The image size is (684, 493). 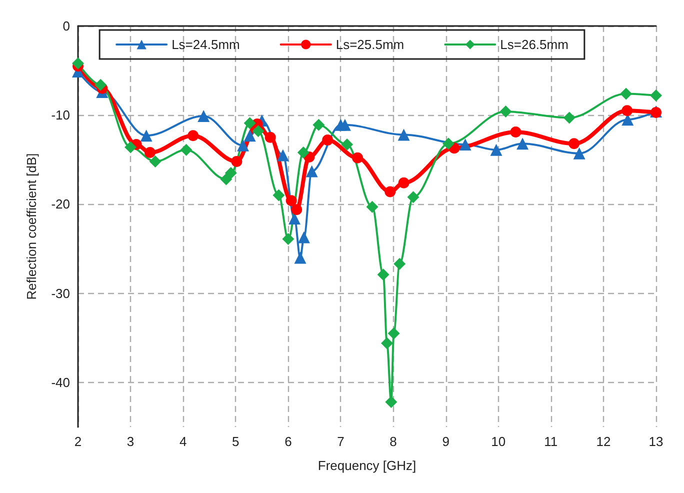 I want to click on x-tick-label: 6, so click(x=288, y=441).